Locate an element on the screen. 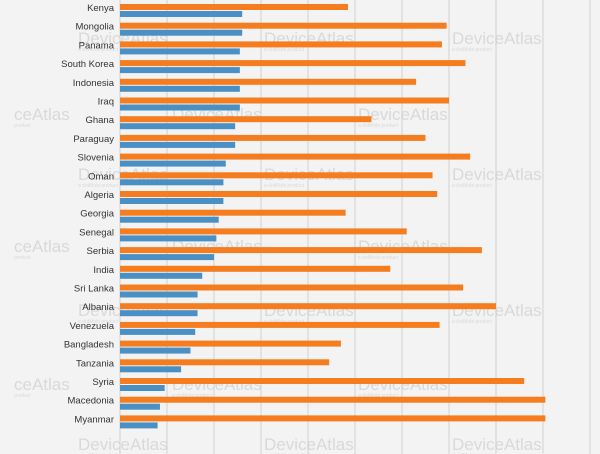 Image resolution: width=600 pixels, height=454 pixels. category-label: Paraguay is located at coordinates (93, 139).